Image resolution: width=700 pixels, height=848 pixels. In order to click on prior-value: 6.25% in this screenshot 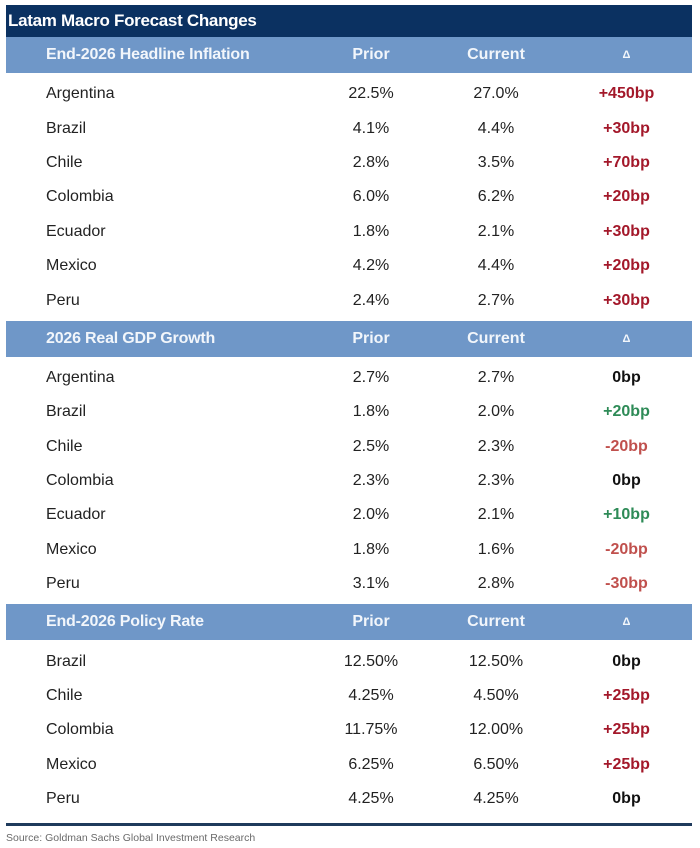, I will do `click(371, 764)`.